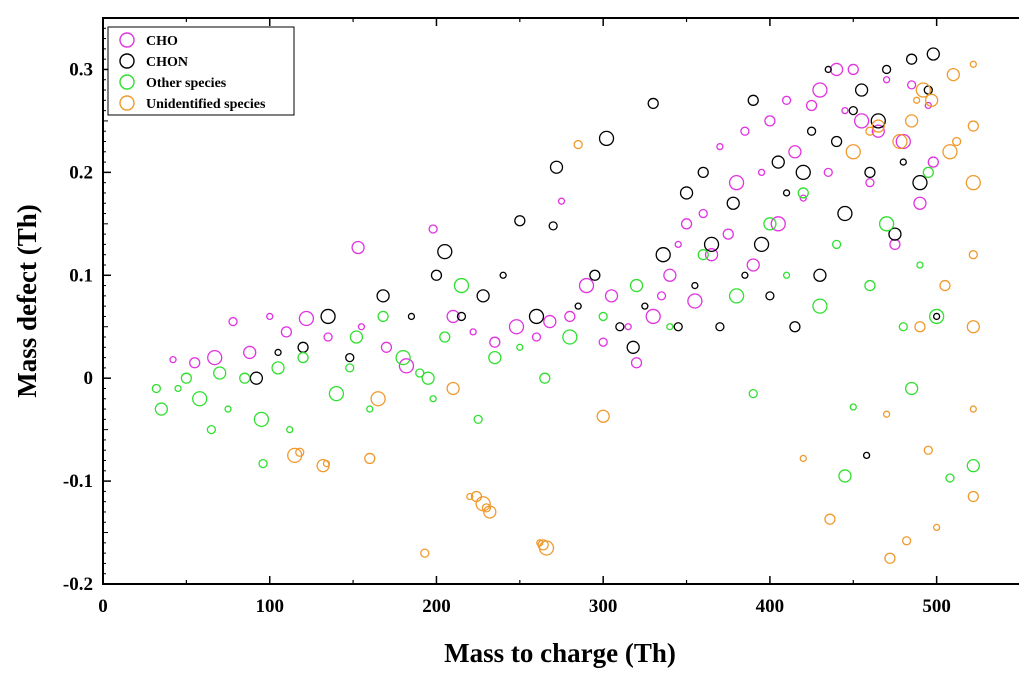  Describe the element at coordinates (770, 606) in the screenshot. I see `x-tick-label: 400` at that location.